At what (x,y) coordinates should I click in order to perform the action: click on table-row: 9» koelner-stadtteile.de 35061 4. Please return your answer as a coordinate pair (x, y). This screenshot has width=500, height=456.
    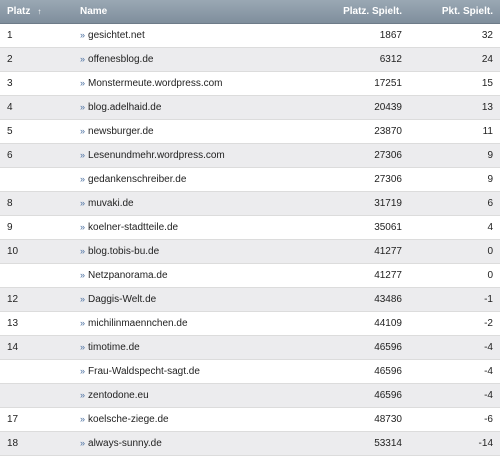
    Looking at the image, I should click on (250, 227).